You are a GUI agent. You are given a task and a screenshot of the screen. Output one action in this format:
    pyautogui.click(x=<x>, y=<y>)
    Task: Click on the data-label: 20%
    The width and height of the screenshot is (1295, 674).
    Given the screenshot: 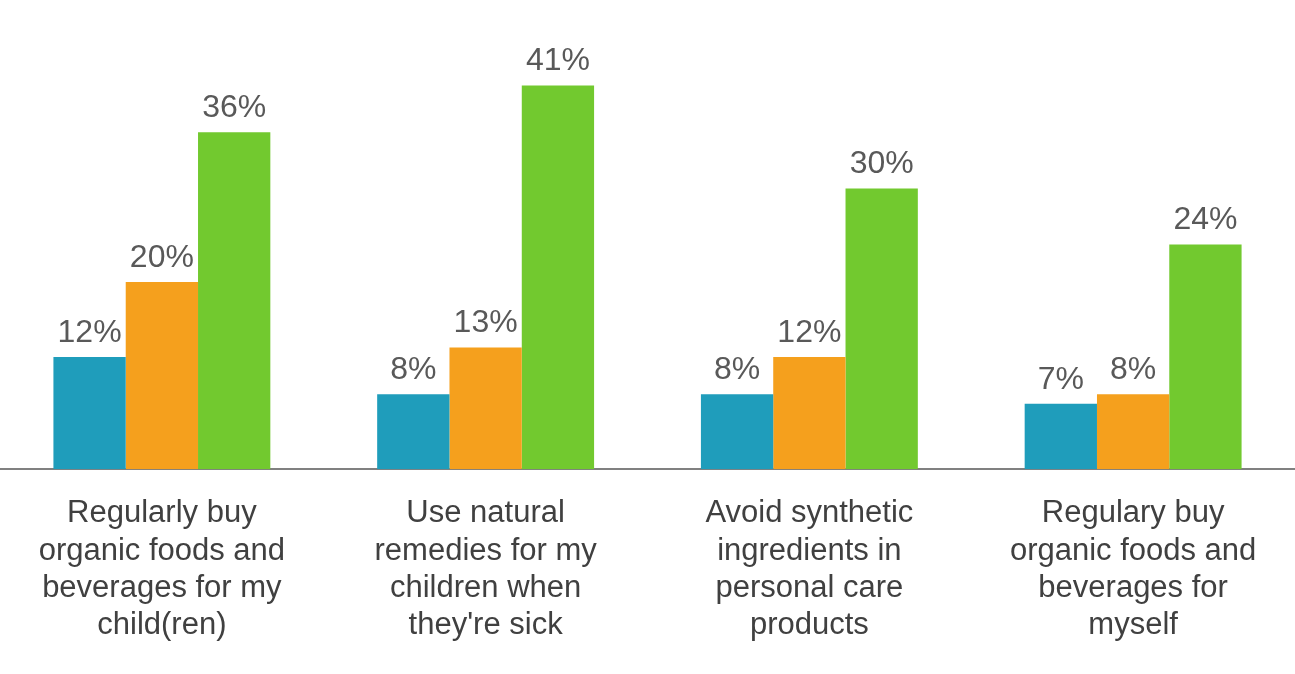 What is the action you would take?
    pyautogui.click(x=161, y=255)
    